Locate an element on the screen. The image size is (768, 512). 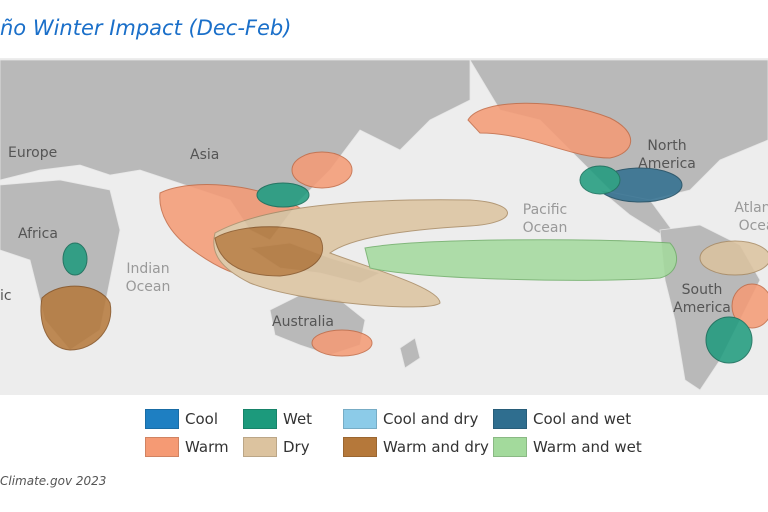
map-label: Asia is located at coordinates (205, 155).